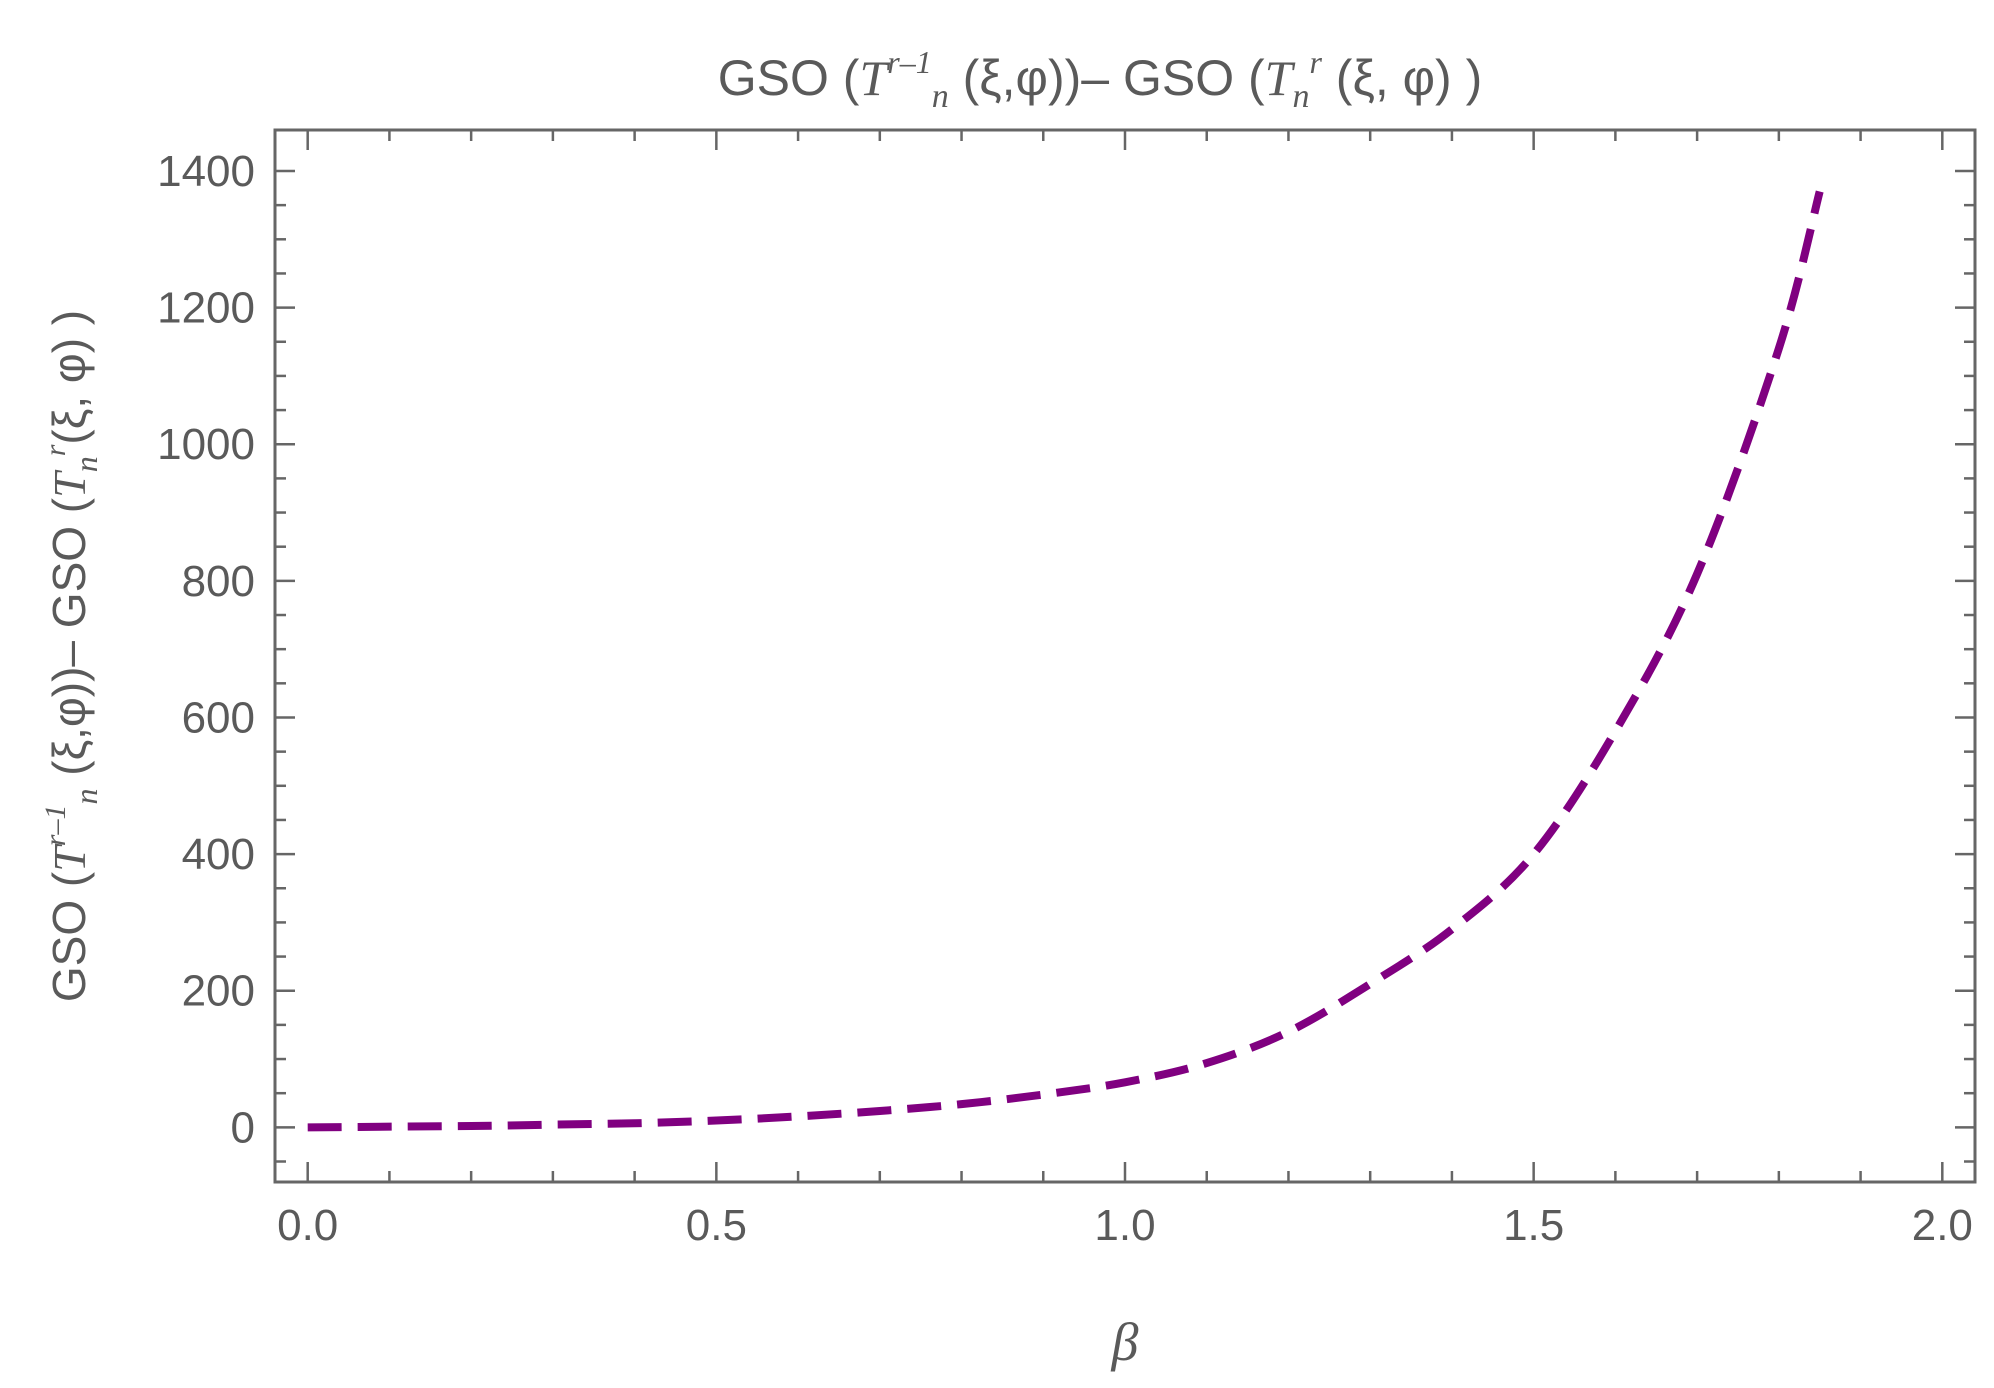 This screenshot has height=1388, width=1994. I want to click on y-tick-label: 1000, so click(206, 444).